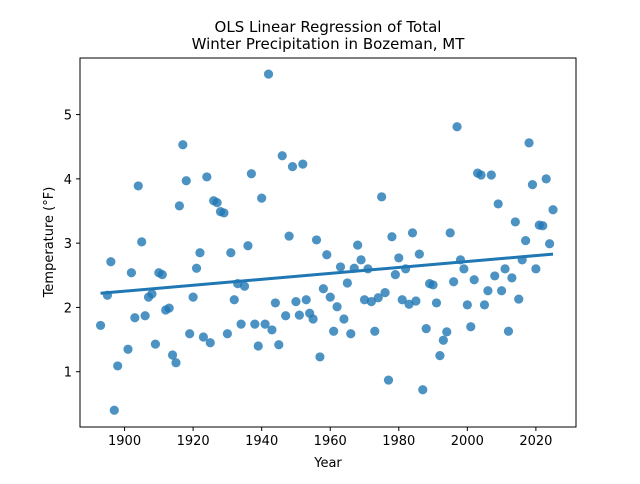  Describe the element at coordinates (328, 27) in the screenshot. I see `chart-title-line-1: OLS Linear Regression of Total` at that location.